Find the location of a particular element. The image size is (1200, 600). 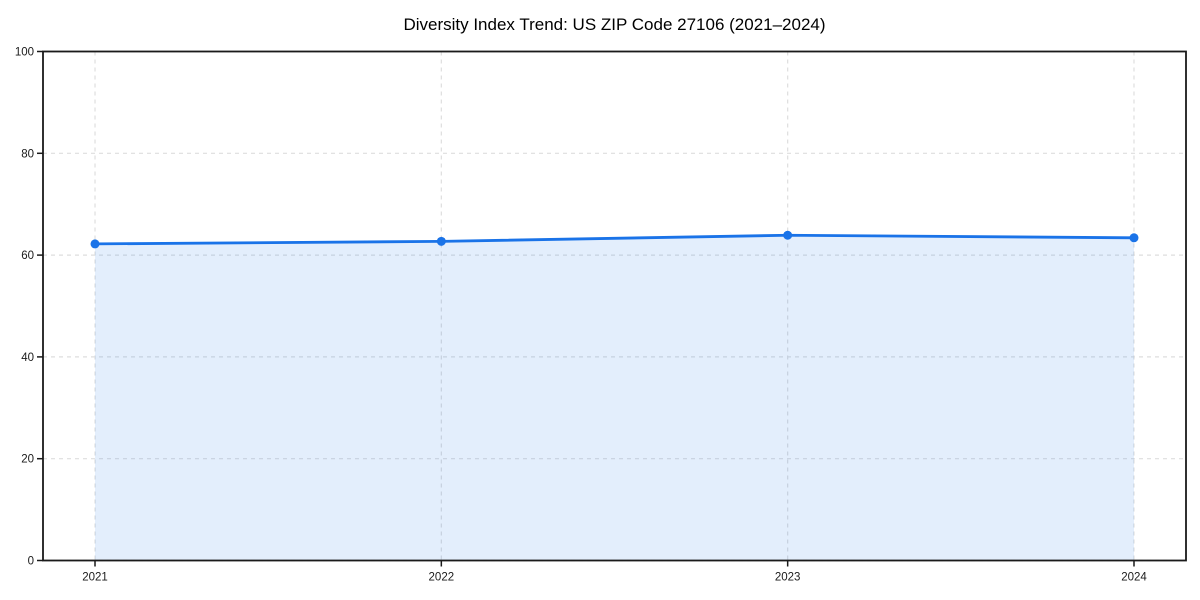

data-point-2023 is located at coordinates (788, 235).